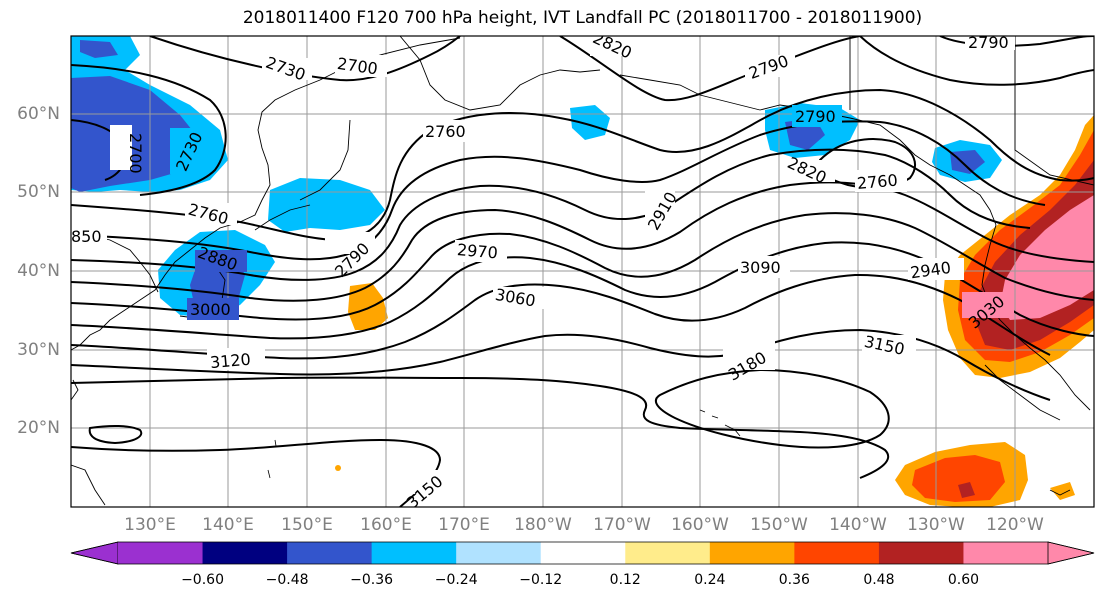 Image resolution: width=1105 pixels, height=601 pixels. I want to click on colorbar-tick-label: 0.24, so click(710, 580).